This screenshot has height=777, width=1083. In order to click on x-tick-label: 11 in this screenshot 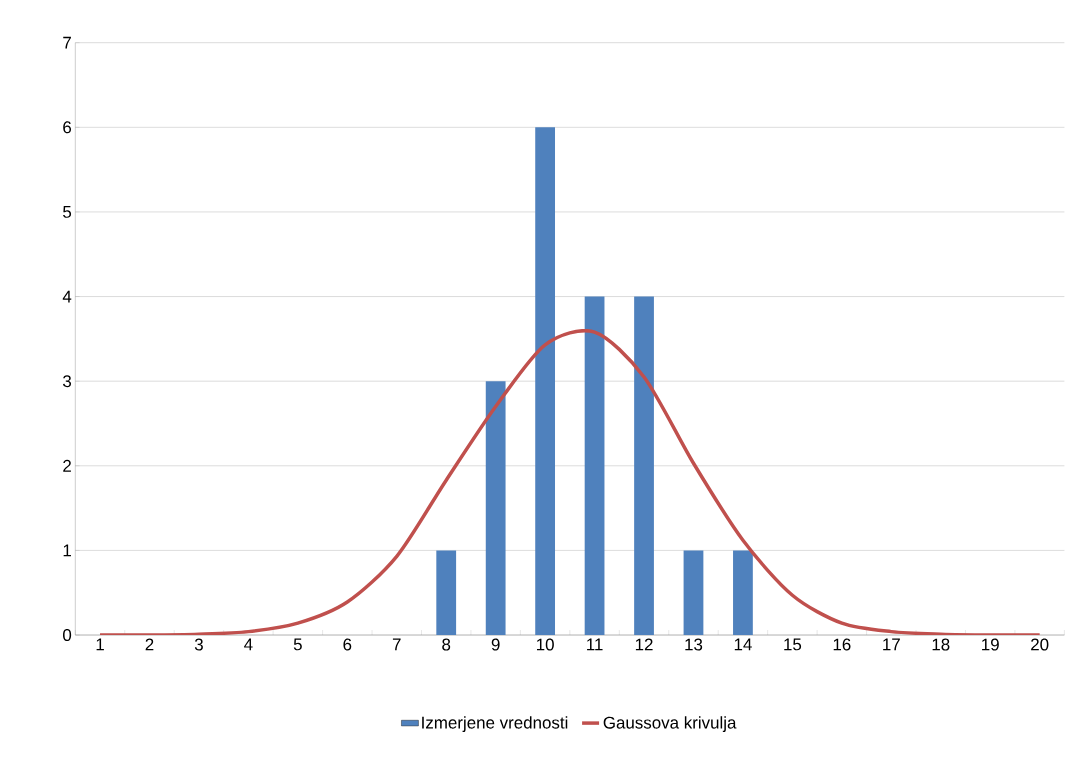, I will do `click(595, 644)`.